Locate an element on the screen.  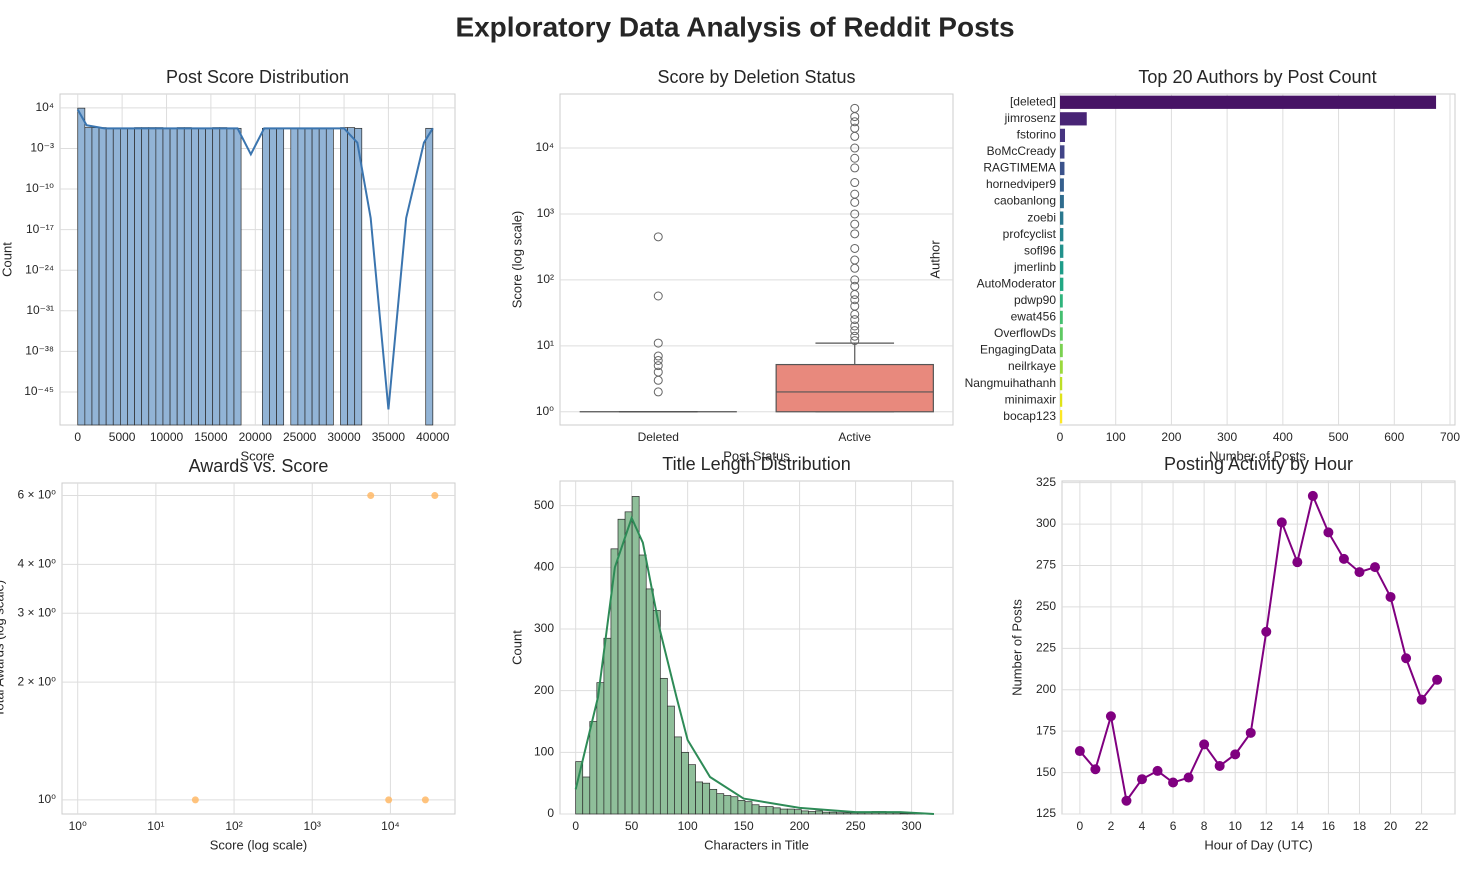
y-tick-label: 10⁻³⁸ is located at coordinates (39, 351).